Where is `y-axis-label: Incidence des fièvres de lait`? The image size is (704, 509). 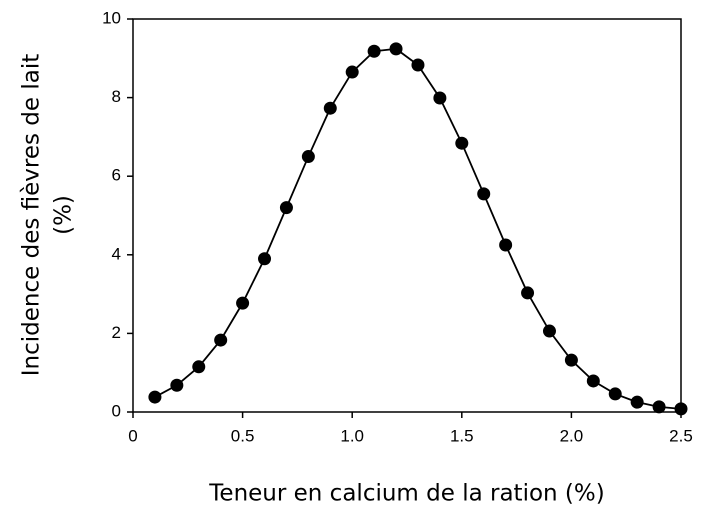 y-axis-label: Incidence des fièvres de lait is located at coordinates (32, 215).